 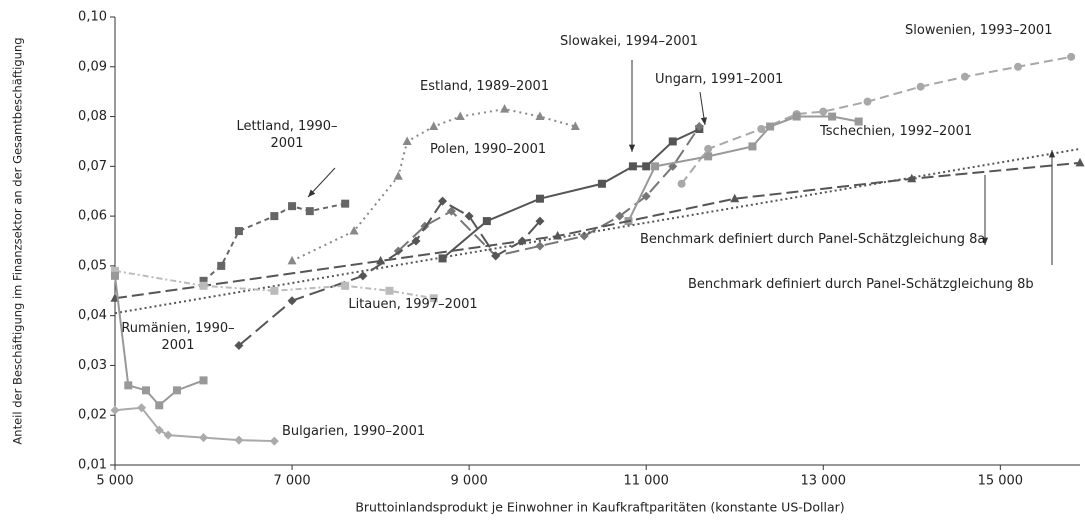 I want to click on series-label: Litauen, 1997–2001, so click(x=413, y=304).